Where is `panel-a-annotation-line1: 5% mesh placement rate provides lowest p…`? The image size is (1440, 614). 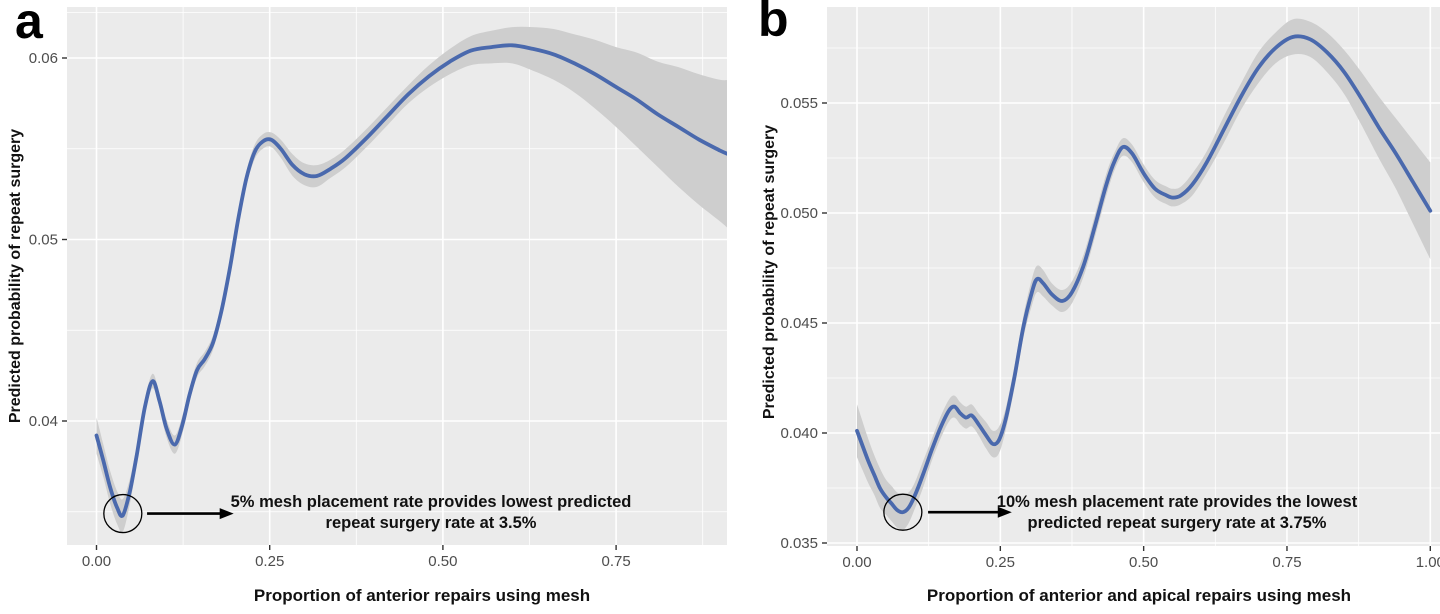
panel-a-annotation-line1: 5% mesh placement rate provides lowest p… is located at coordinates (431, 502).